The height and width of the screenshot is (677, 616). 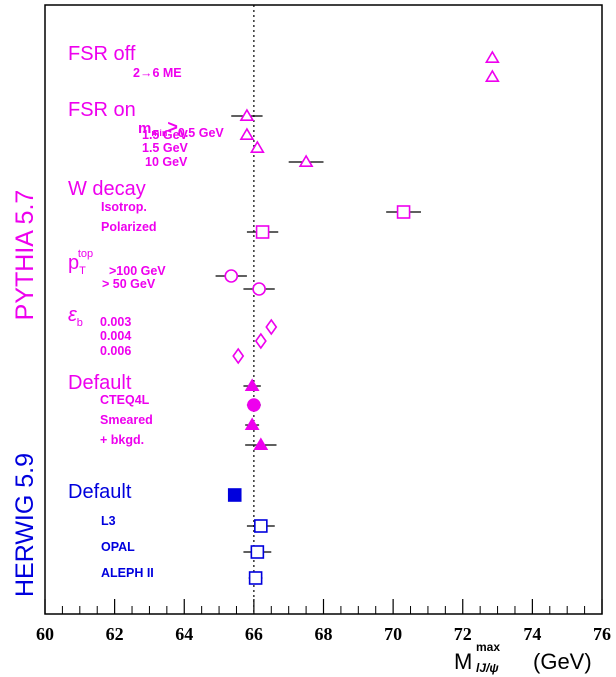 I want to click on row-label: 2→6 ME, so click(x=157, y=73).